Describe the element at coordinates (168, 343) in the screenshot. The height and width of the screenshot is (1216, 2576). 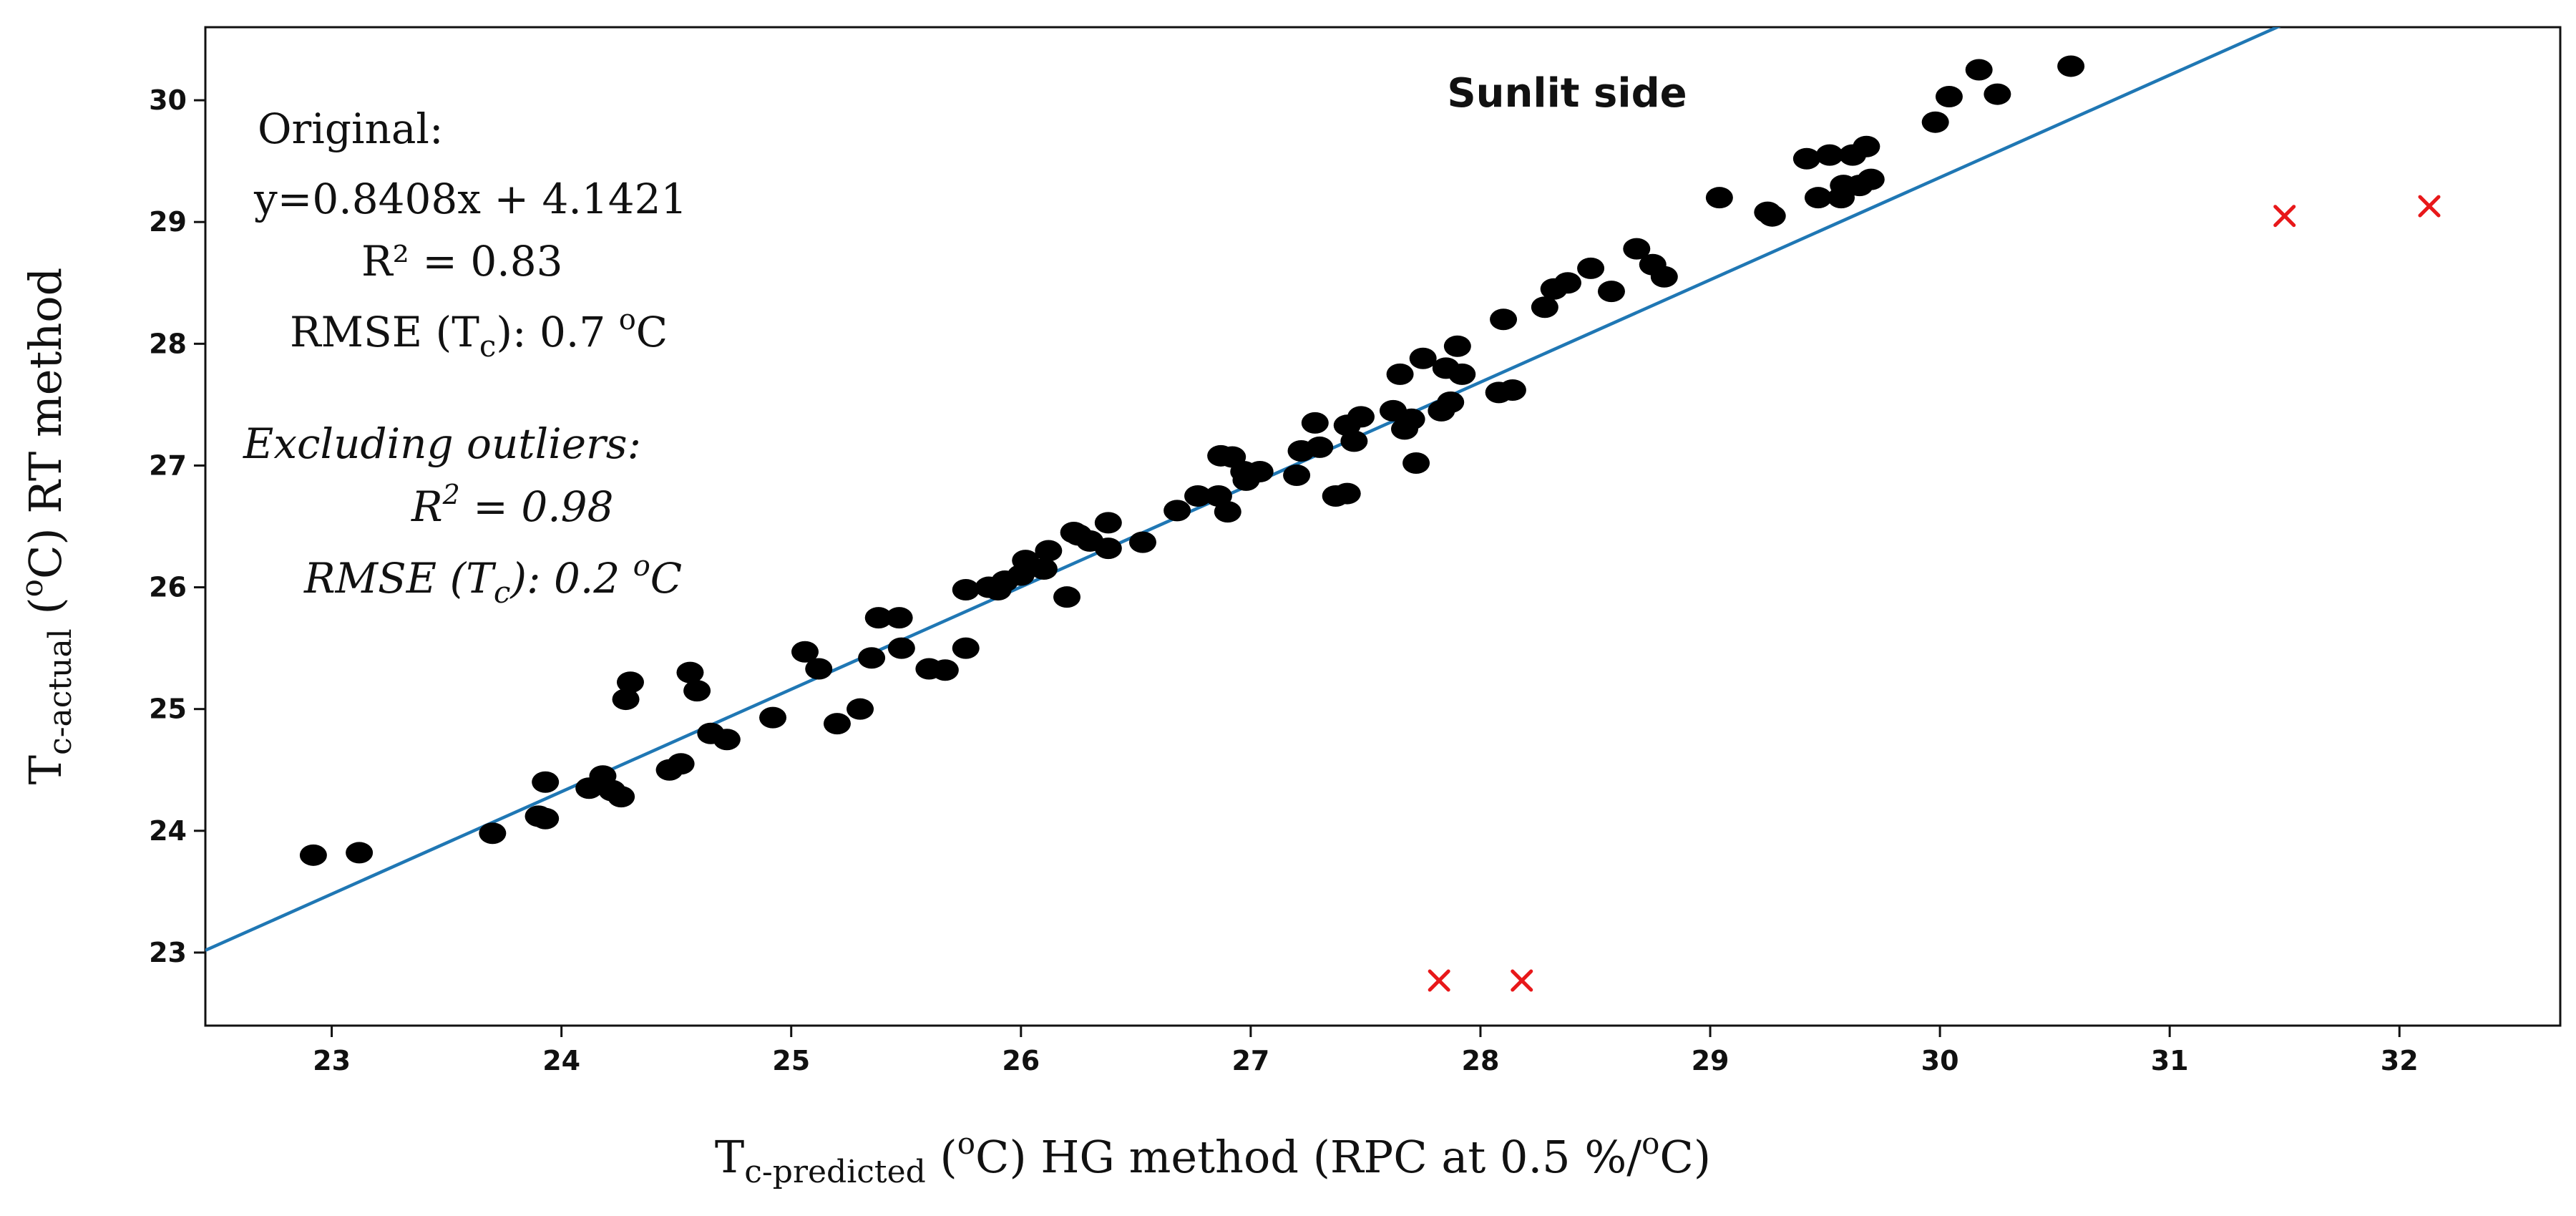
I see `y-tick-label: 28` at that location.